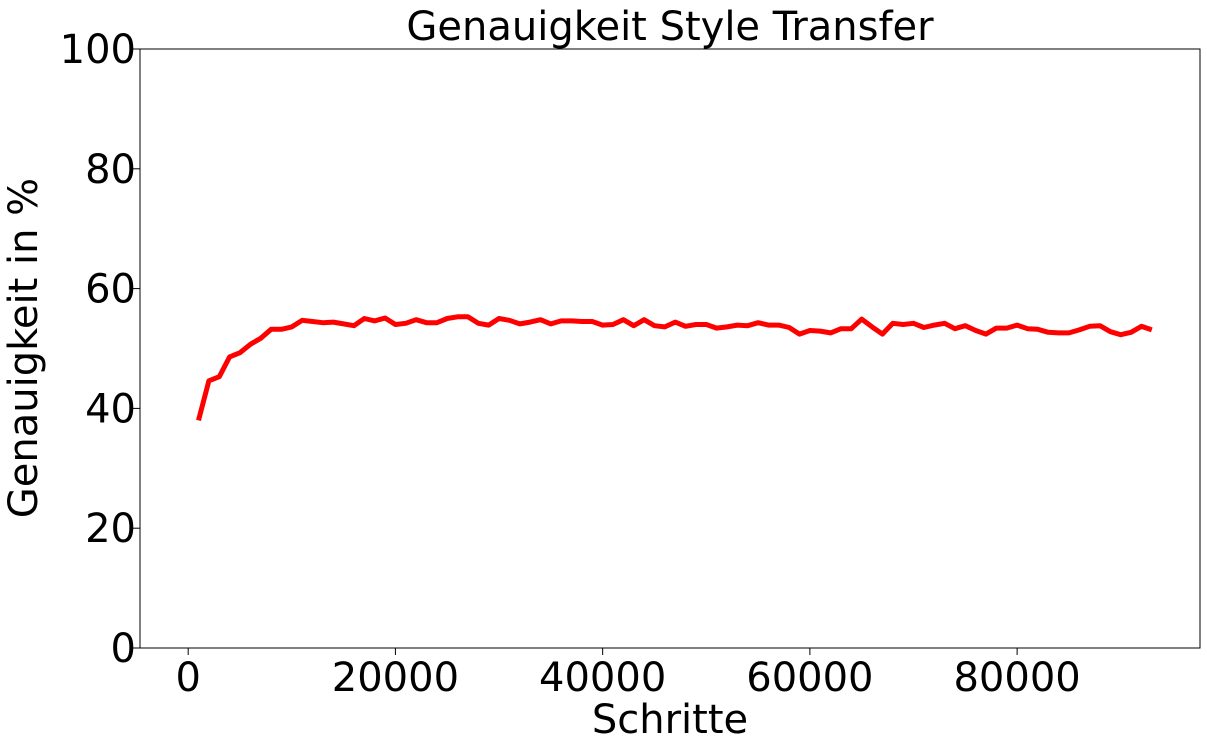  I want to click on y-tick-label: 100, so click(98, 50).